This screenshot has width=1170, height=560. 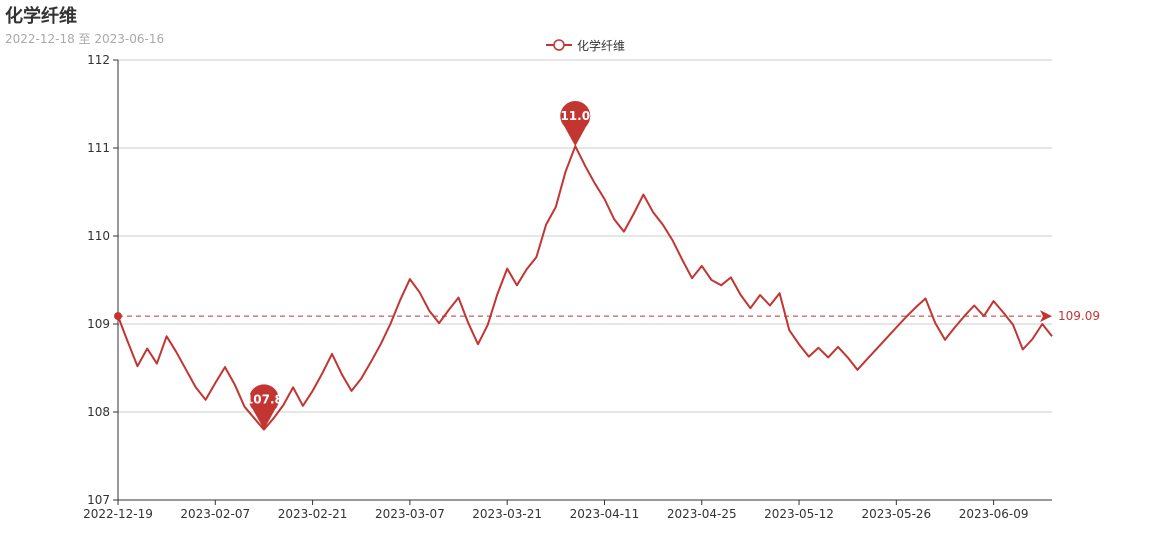 What do you see at coordinates (41, 16) in the screenshot?
I see `chart-title: 化学纤维` at bounding box center [41, 16].